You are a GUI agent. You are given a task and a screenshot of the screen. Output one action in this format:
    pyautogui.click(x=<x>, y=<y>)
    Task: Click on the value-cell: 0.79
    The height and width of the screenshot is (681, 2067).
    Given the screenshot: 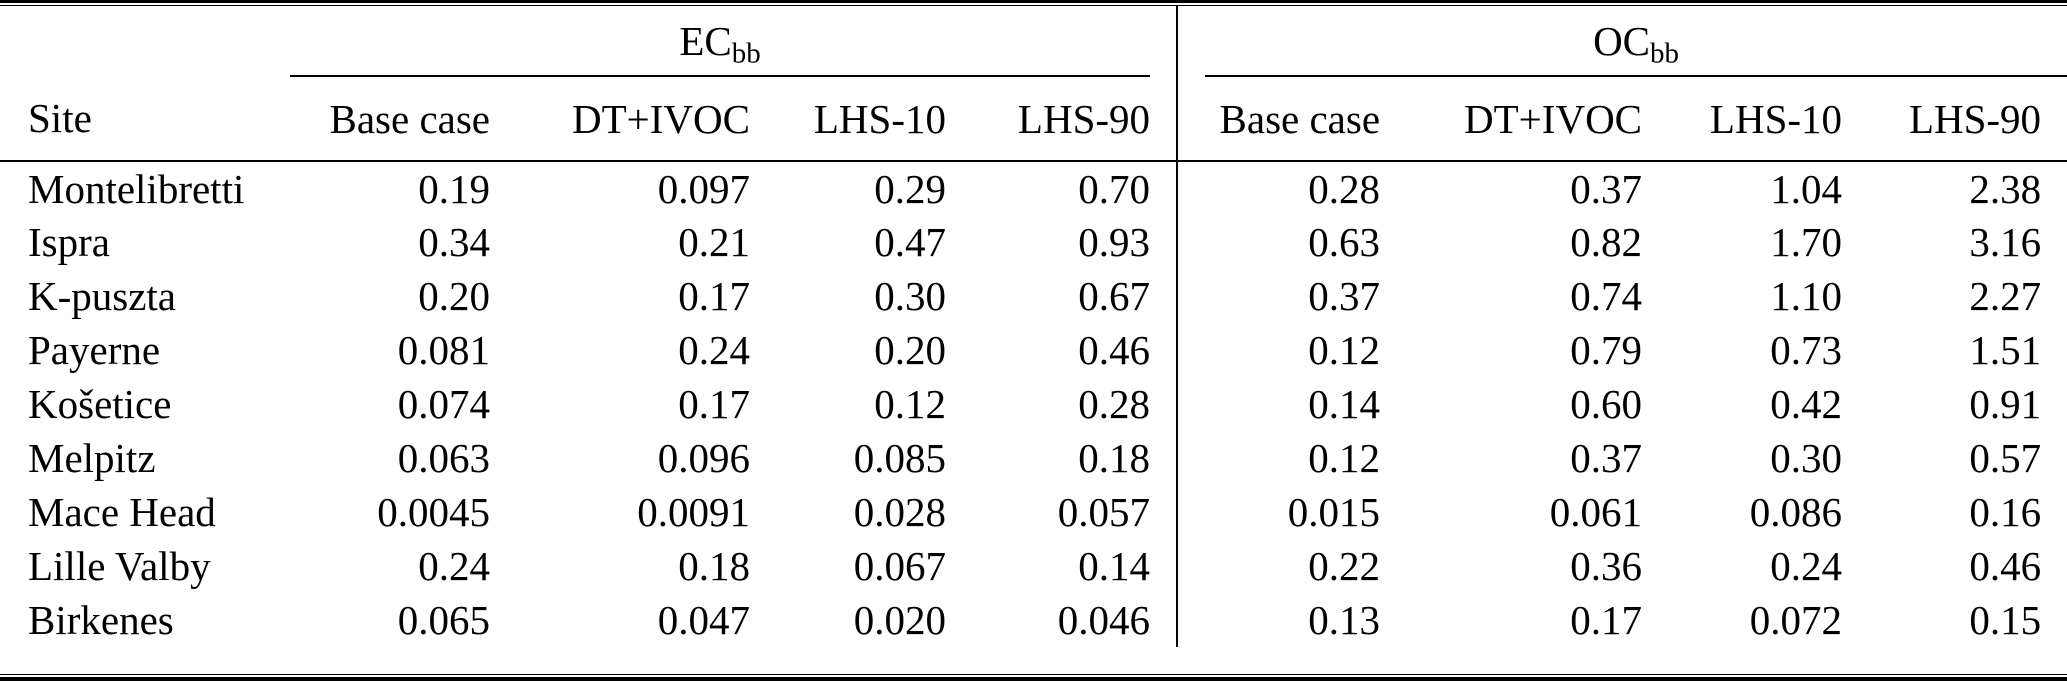 What is the action you would take?
    pyautogui.click(x=1606, y=350)
    